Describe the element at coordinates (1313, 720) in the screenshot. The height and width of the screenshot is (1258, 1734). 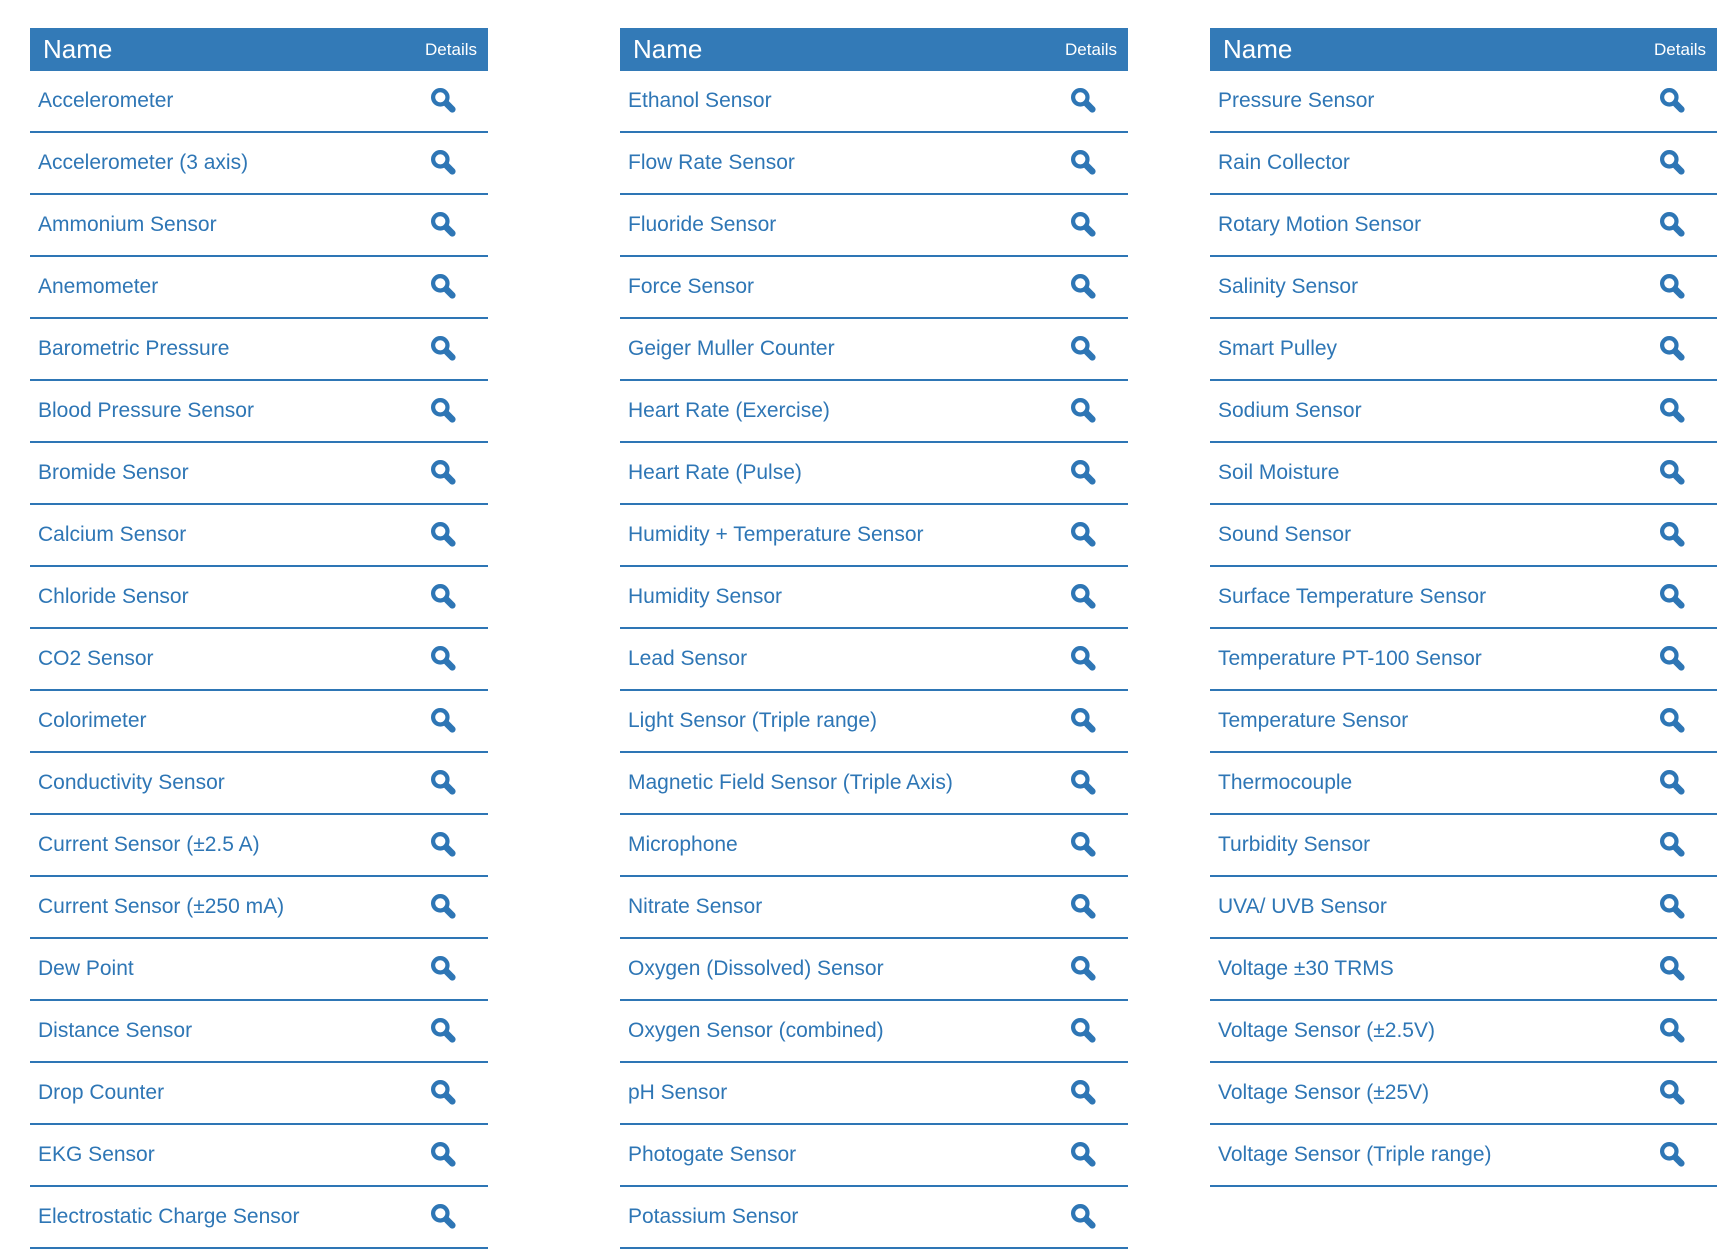
I see `sensor-name-link: Temperature Sensor` at that location.